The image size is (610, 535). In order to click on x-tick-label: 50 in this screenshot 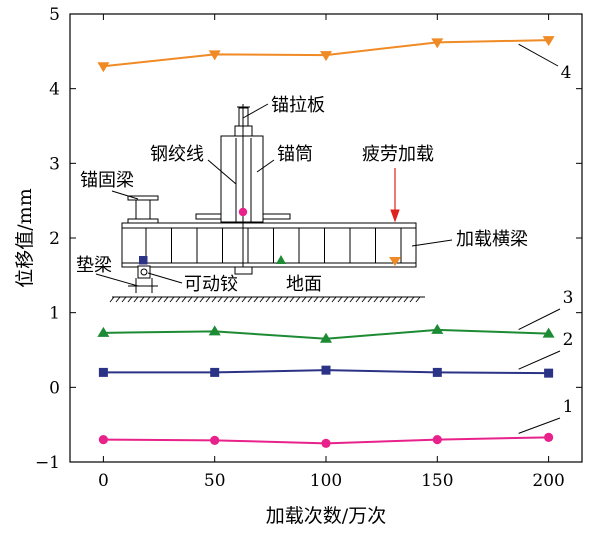, I will do `click(215, 481)`.